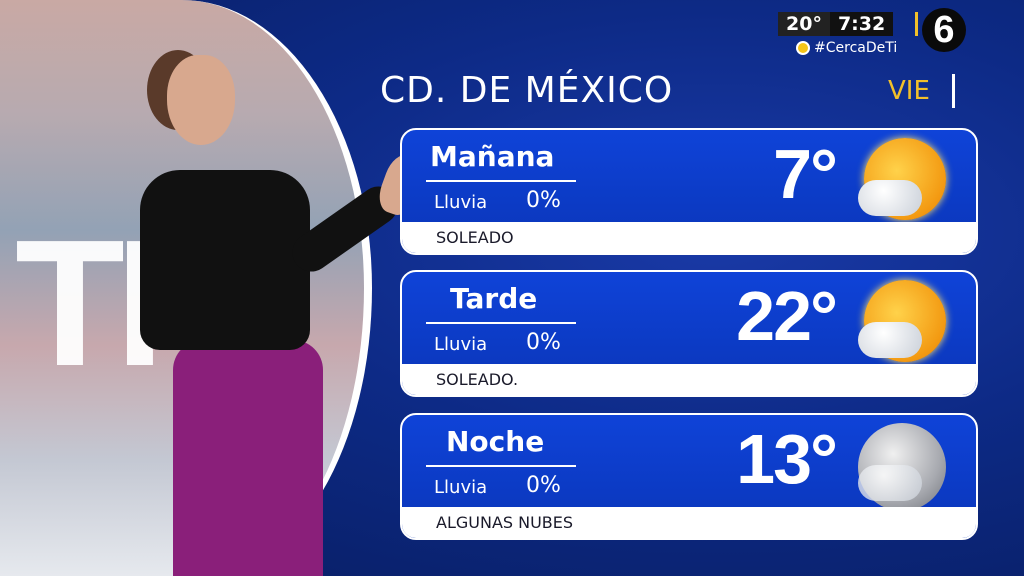 The image size is (1024, 576). I want to click on moon-cloud-icon, so click(902, 467).